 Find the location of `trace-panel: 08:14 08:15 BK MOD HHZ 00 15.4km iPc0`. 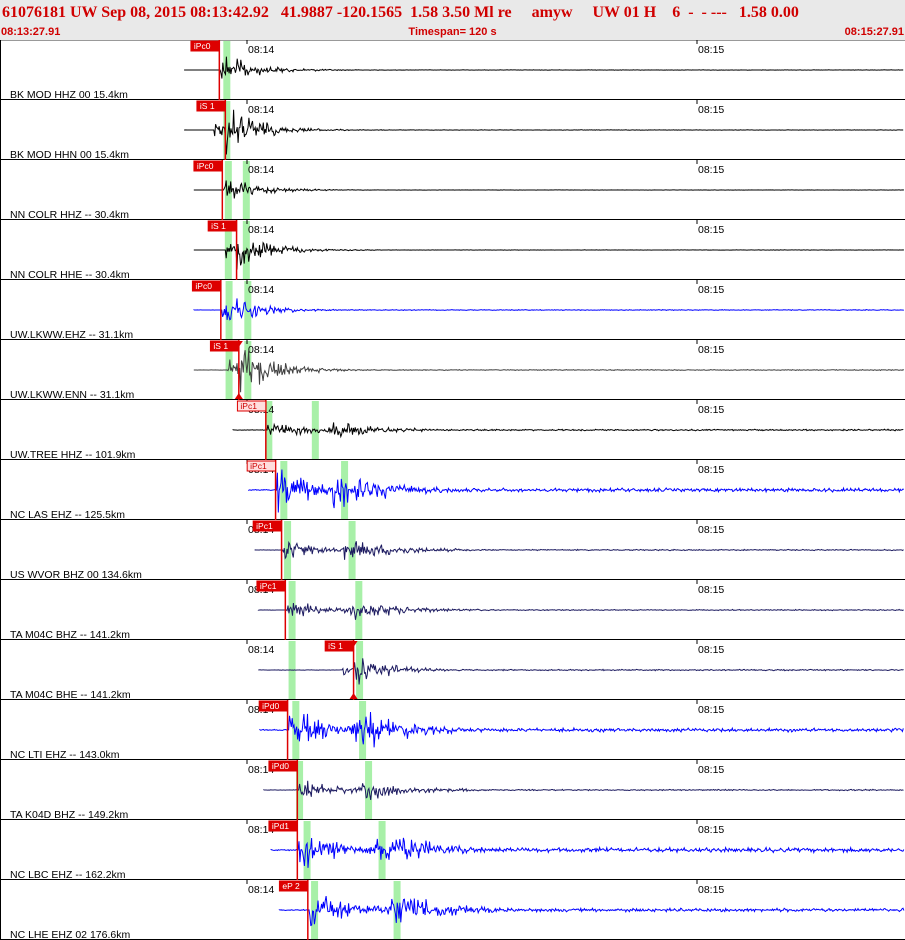

trace-panel: 08:14 08:15 BK MOD HHZ 00 15.4km iPc0 is located at coordinates (452, 70).